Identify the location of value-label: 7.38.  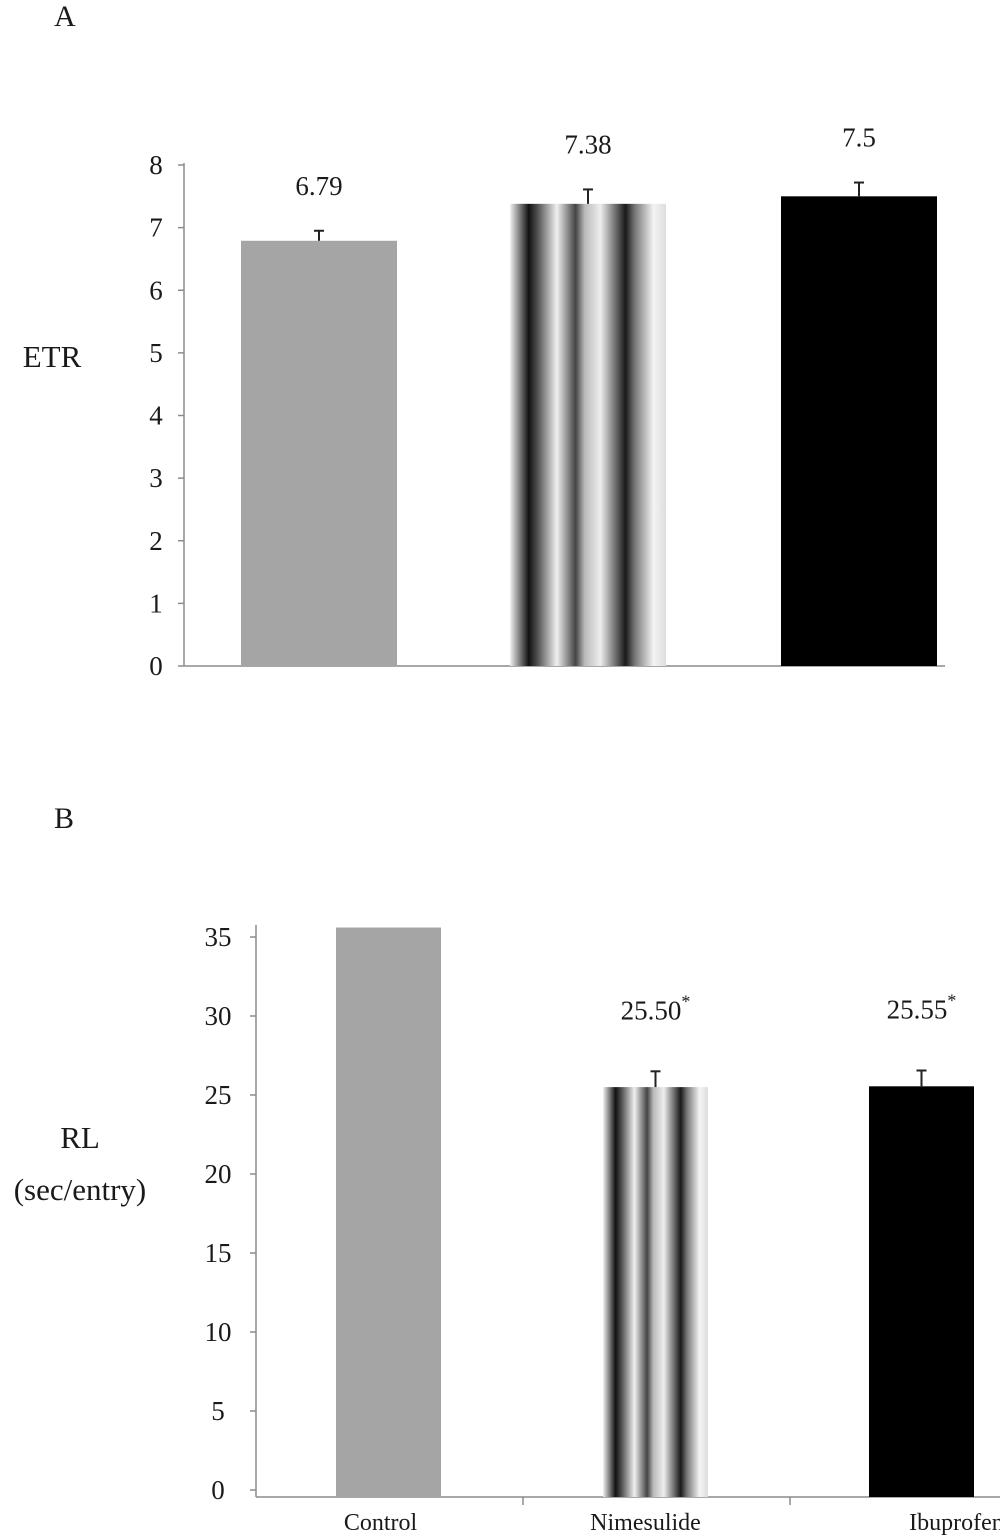
(587, 144).